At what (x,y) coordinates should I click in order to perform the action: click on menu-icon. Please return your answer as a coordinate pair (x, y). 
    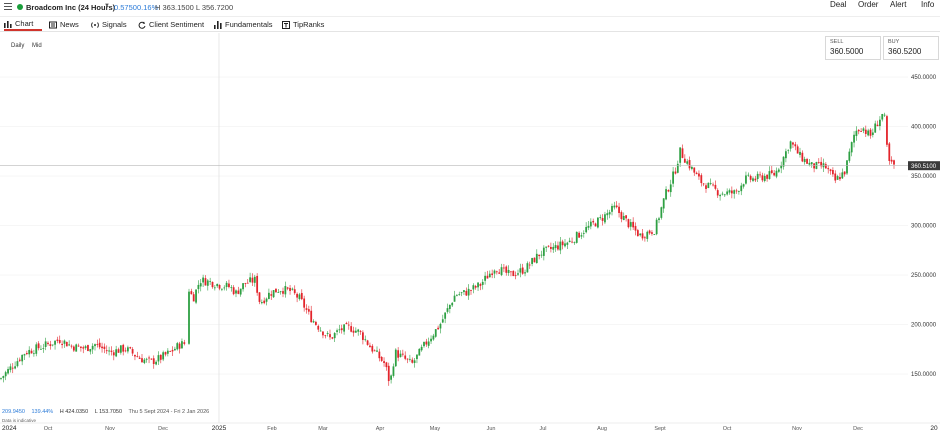
    Looking at the image, I should click on (8, 7).